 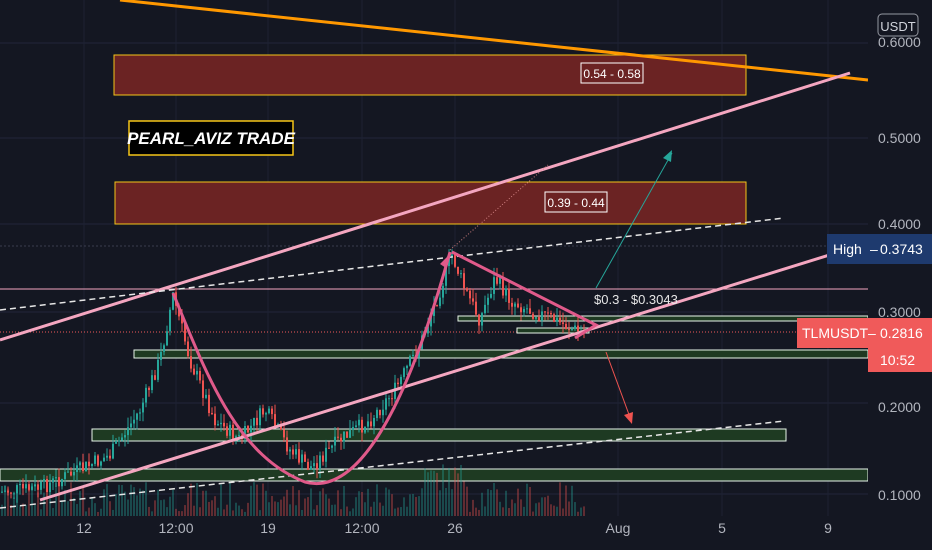 What do you see at coordinates (897, 360) in the screenshot?
I see `bar-countdown: 10:52` at bounding box center [897, 360].